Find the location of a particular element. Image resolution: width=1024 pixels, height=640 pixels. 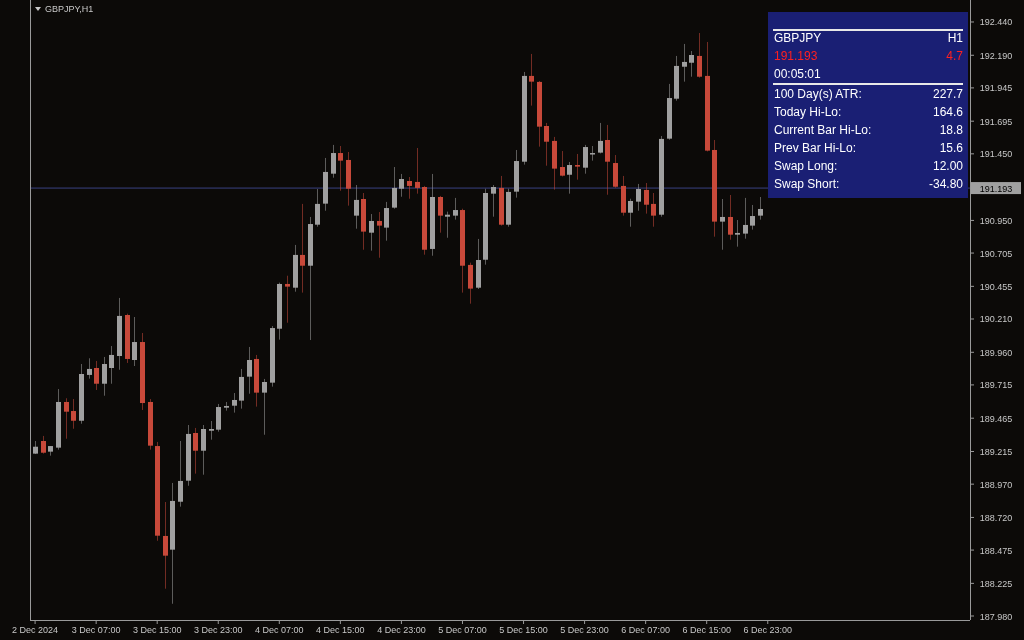

annotation: 18.8 is located at coordinates (951, 130).